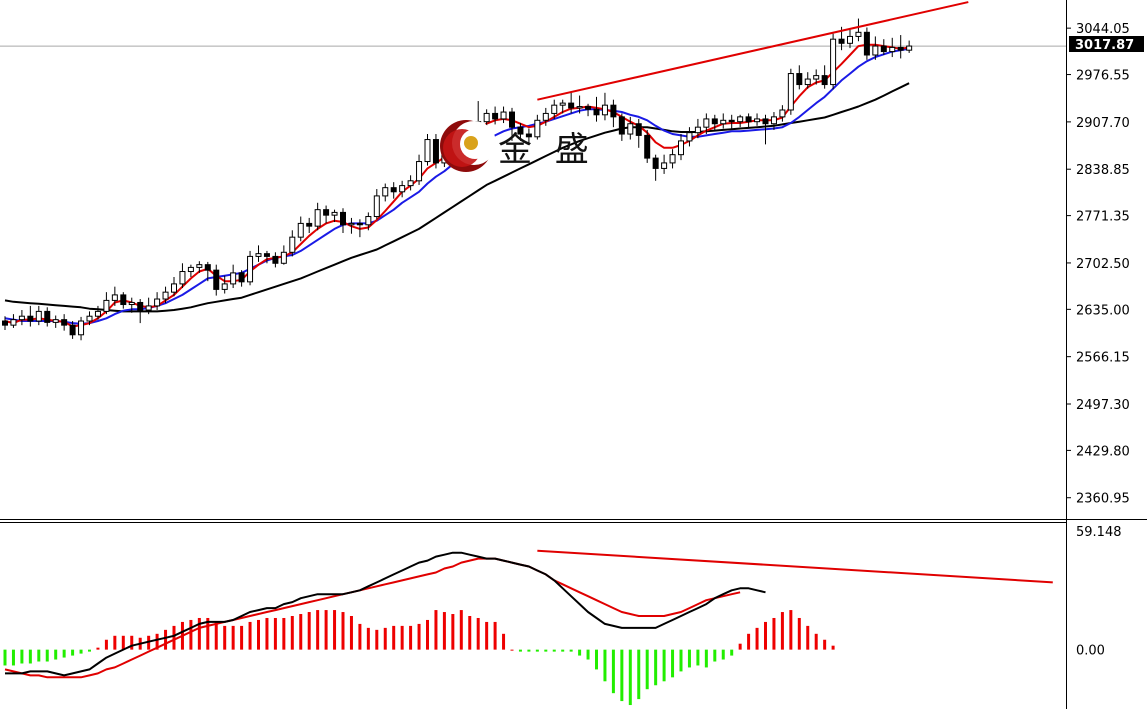 This screenshot has width=1147, height=709. Describe the element at coordinates (1103, 217) in the screenshot. I see `price-axis-label: 2771.35` at that location.